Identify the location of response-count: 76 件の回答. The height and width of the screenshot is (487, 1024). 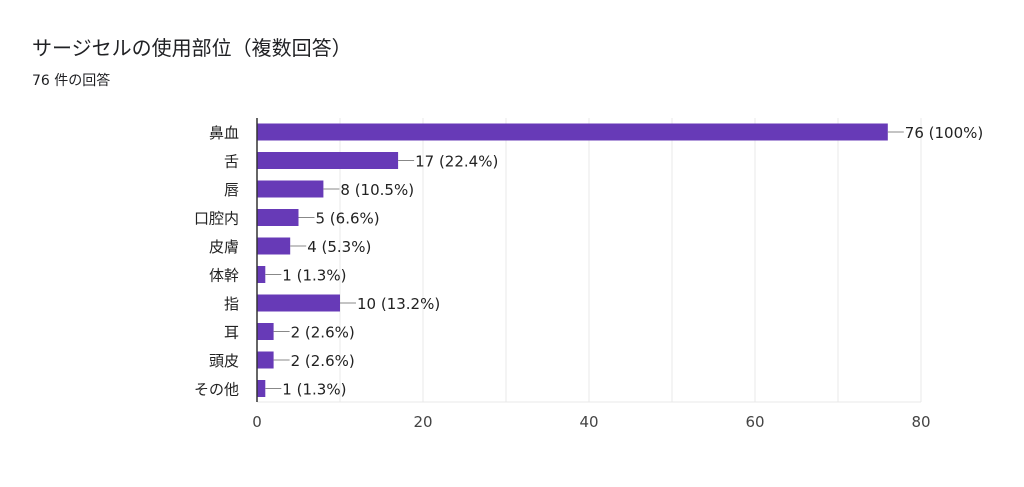
(71, 81).